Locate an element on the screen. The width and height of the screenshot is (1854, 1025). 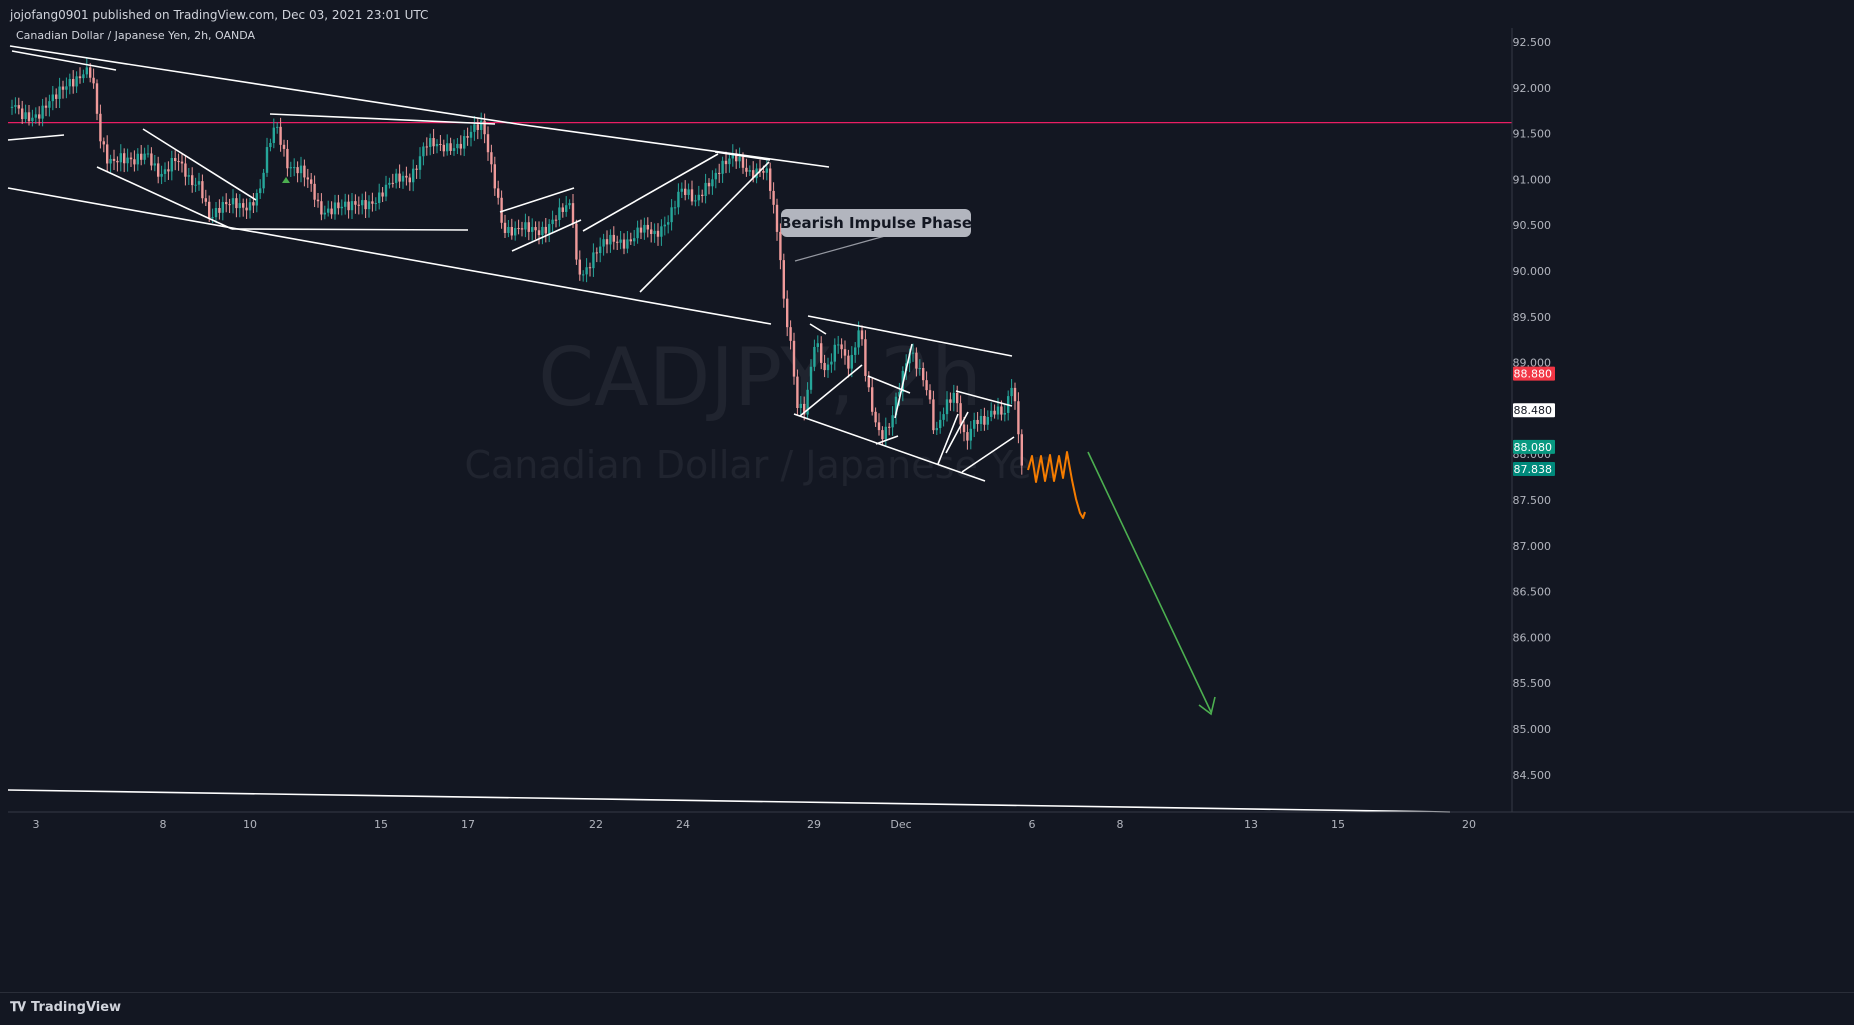
forecast-path is located at coordinates (1056, 485).